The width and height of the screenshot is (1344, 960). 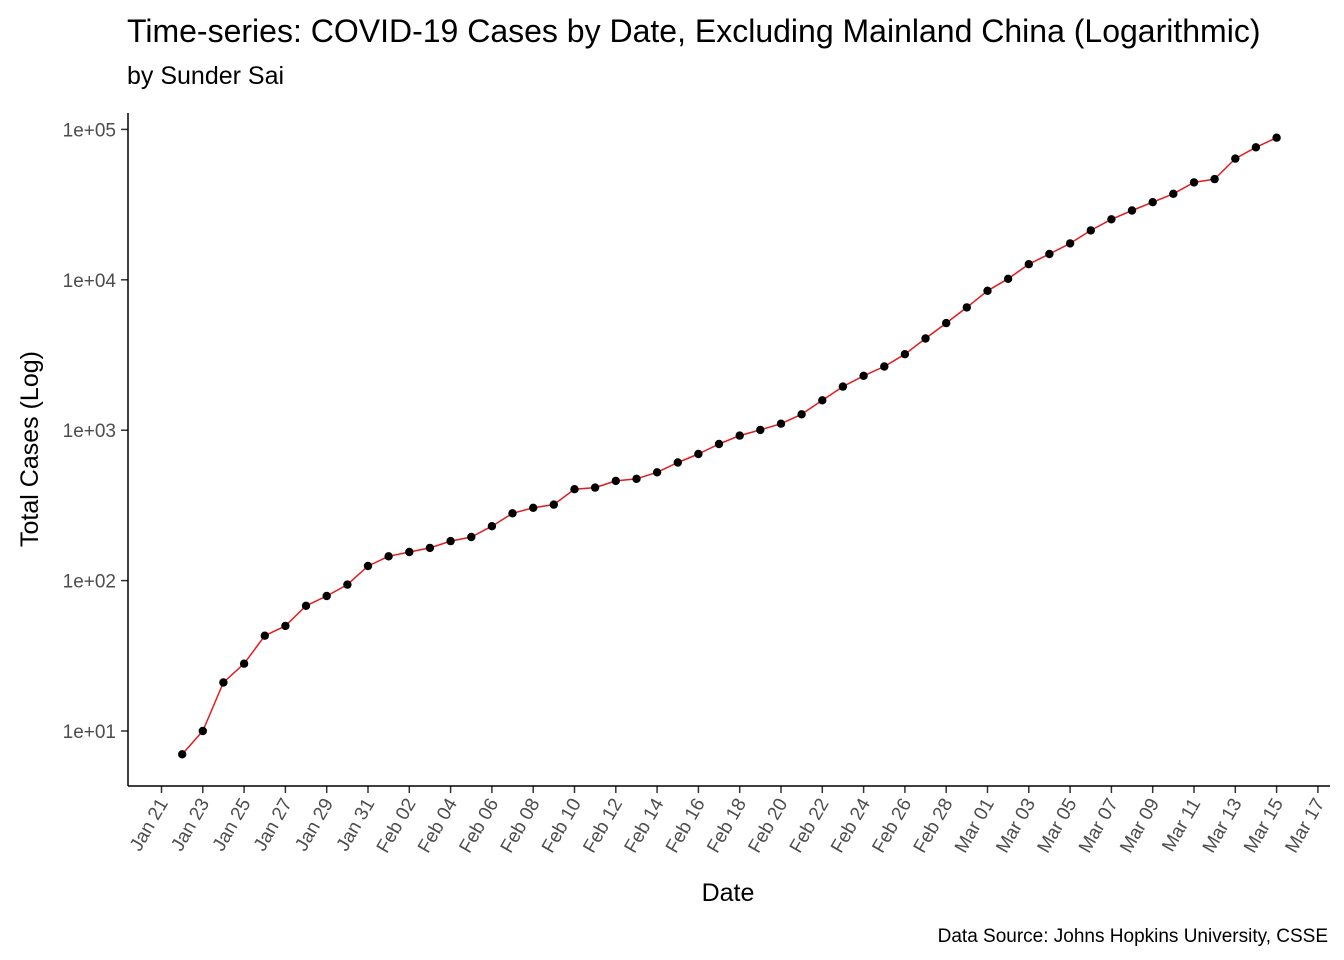 I want to click on x-tick-label: Feb 10, so click(x=562, y=826).